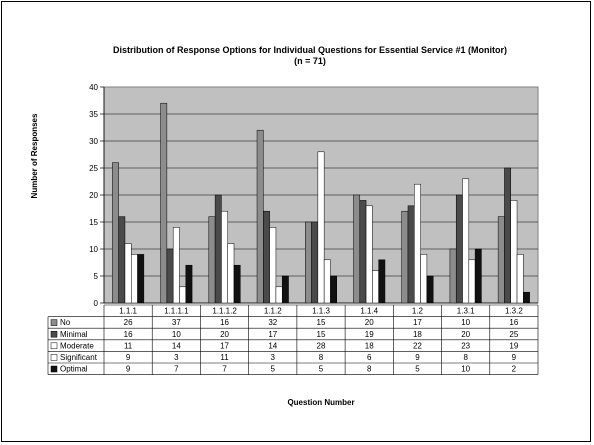 The height and width of the screenshot is (445, 594). I want to click on bar-significant-1.1.1.2, so click(231, 273).